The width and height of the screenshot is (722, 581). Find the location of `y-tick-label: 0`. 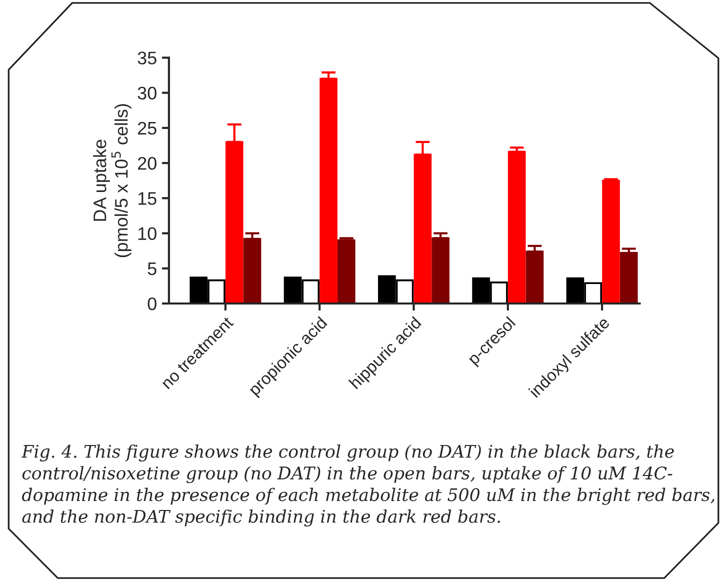

y-tick-label: 0 is located at coordinates (152, 303).